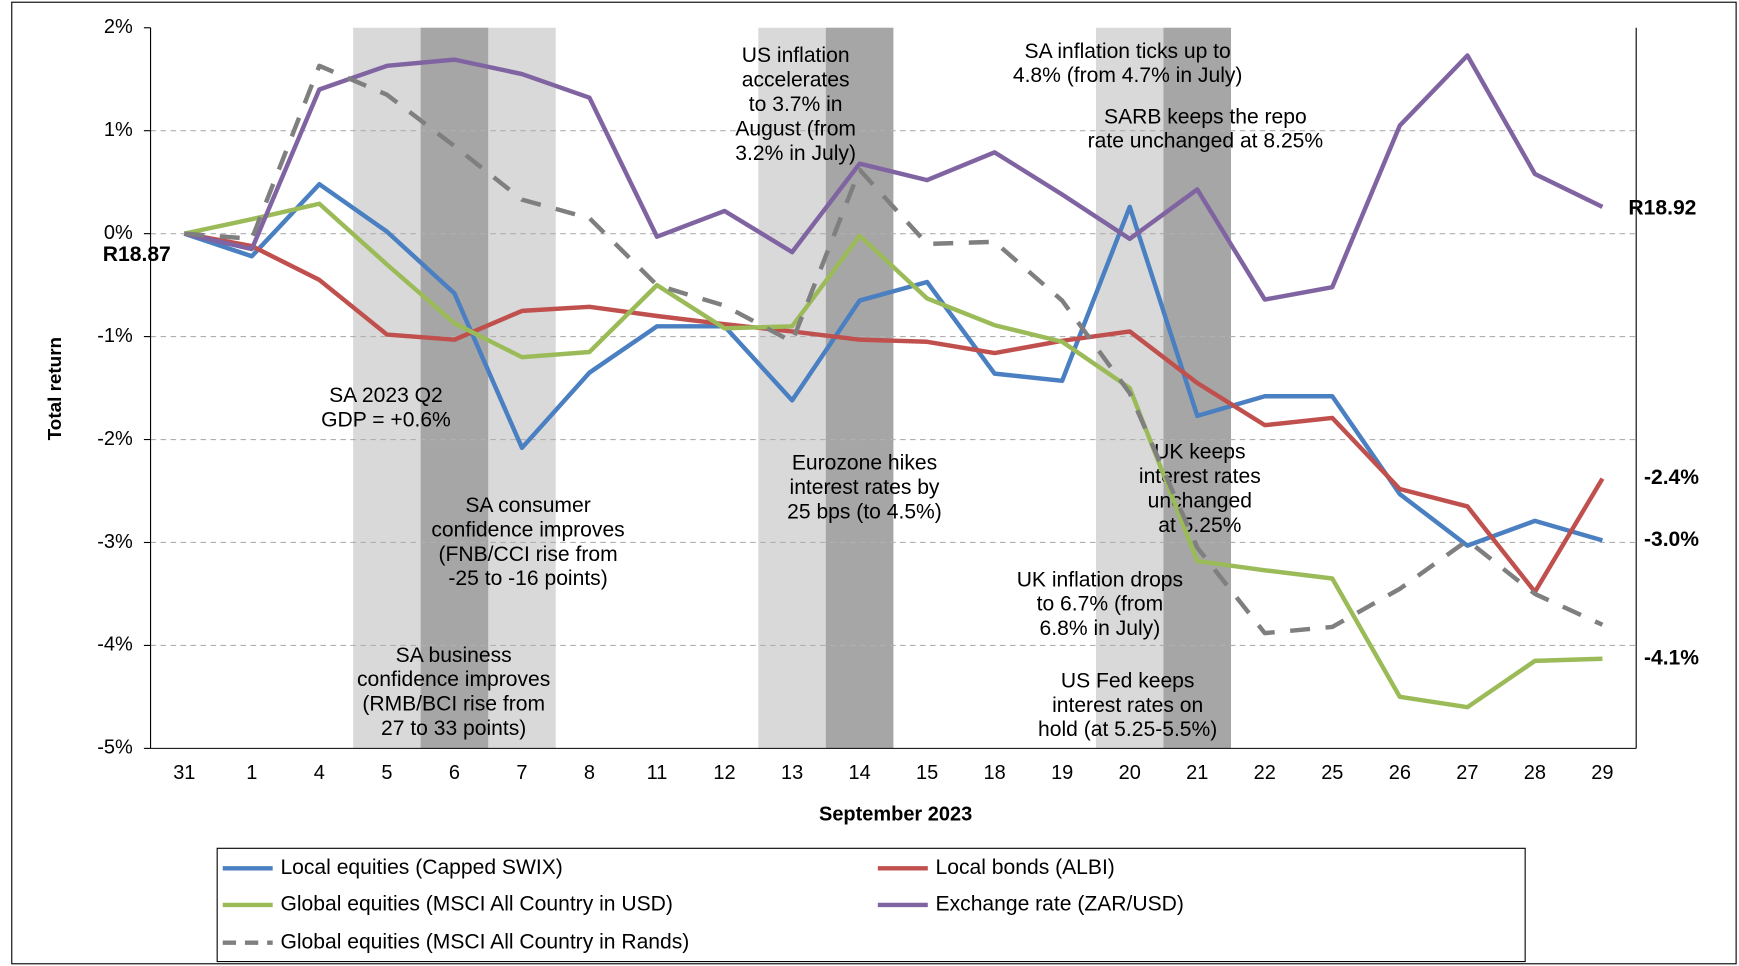 The width and height of the screenshot is (1739, 966). What do you see at coordinates (1206, 141) in the screenshot?
I see `annotation: rate unchanged at 8.25%` at bounding box center [1206, 141].